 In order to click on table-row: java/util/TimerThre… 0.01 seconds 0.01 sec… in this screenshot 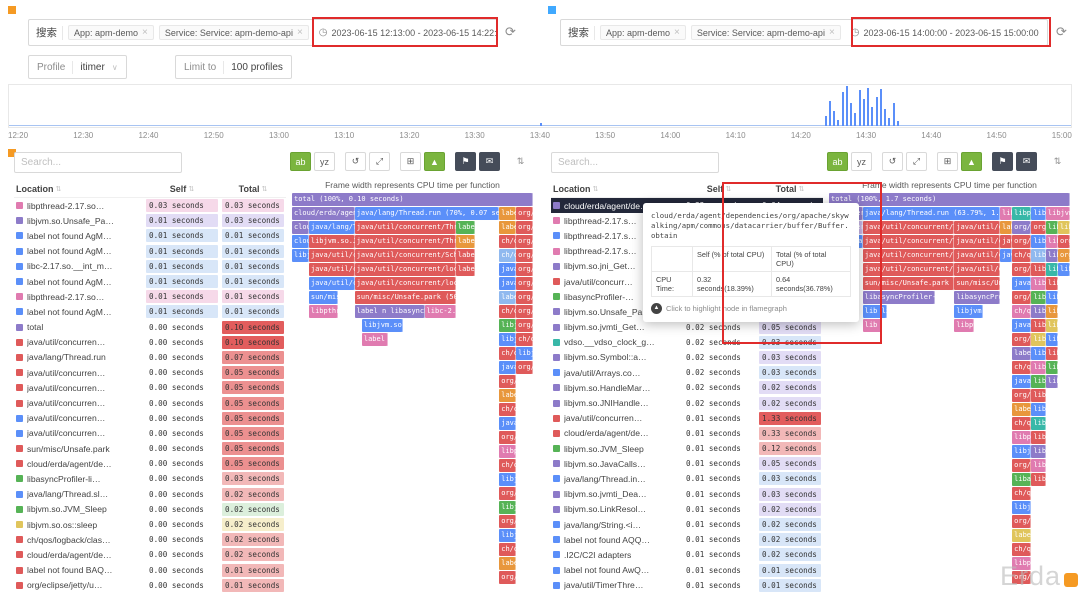, I will do `click(687, 585)`.